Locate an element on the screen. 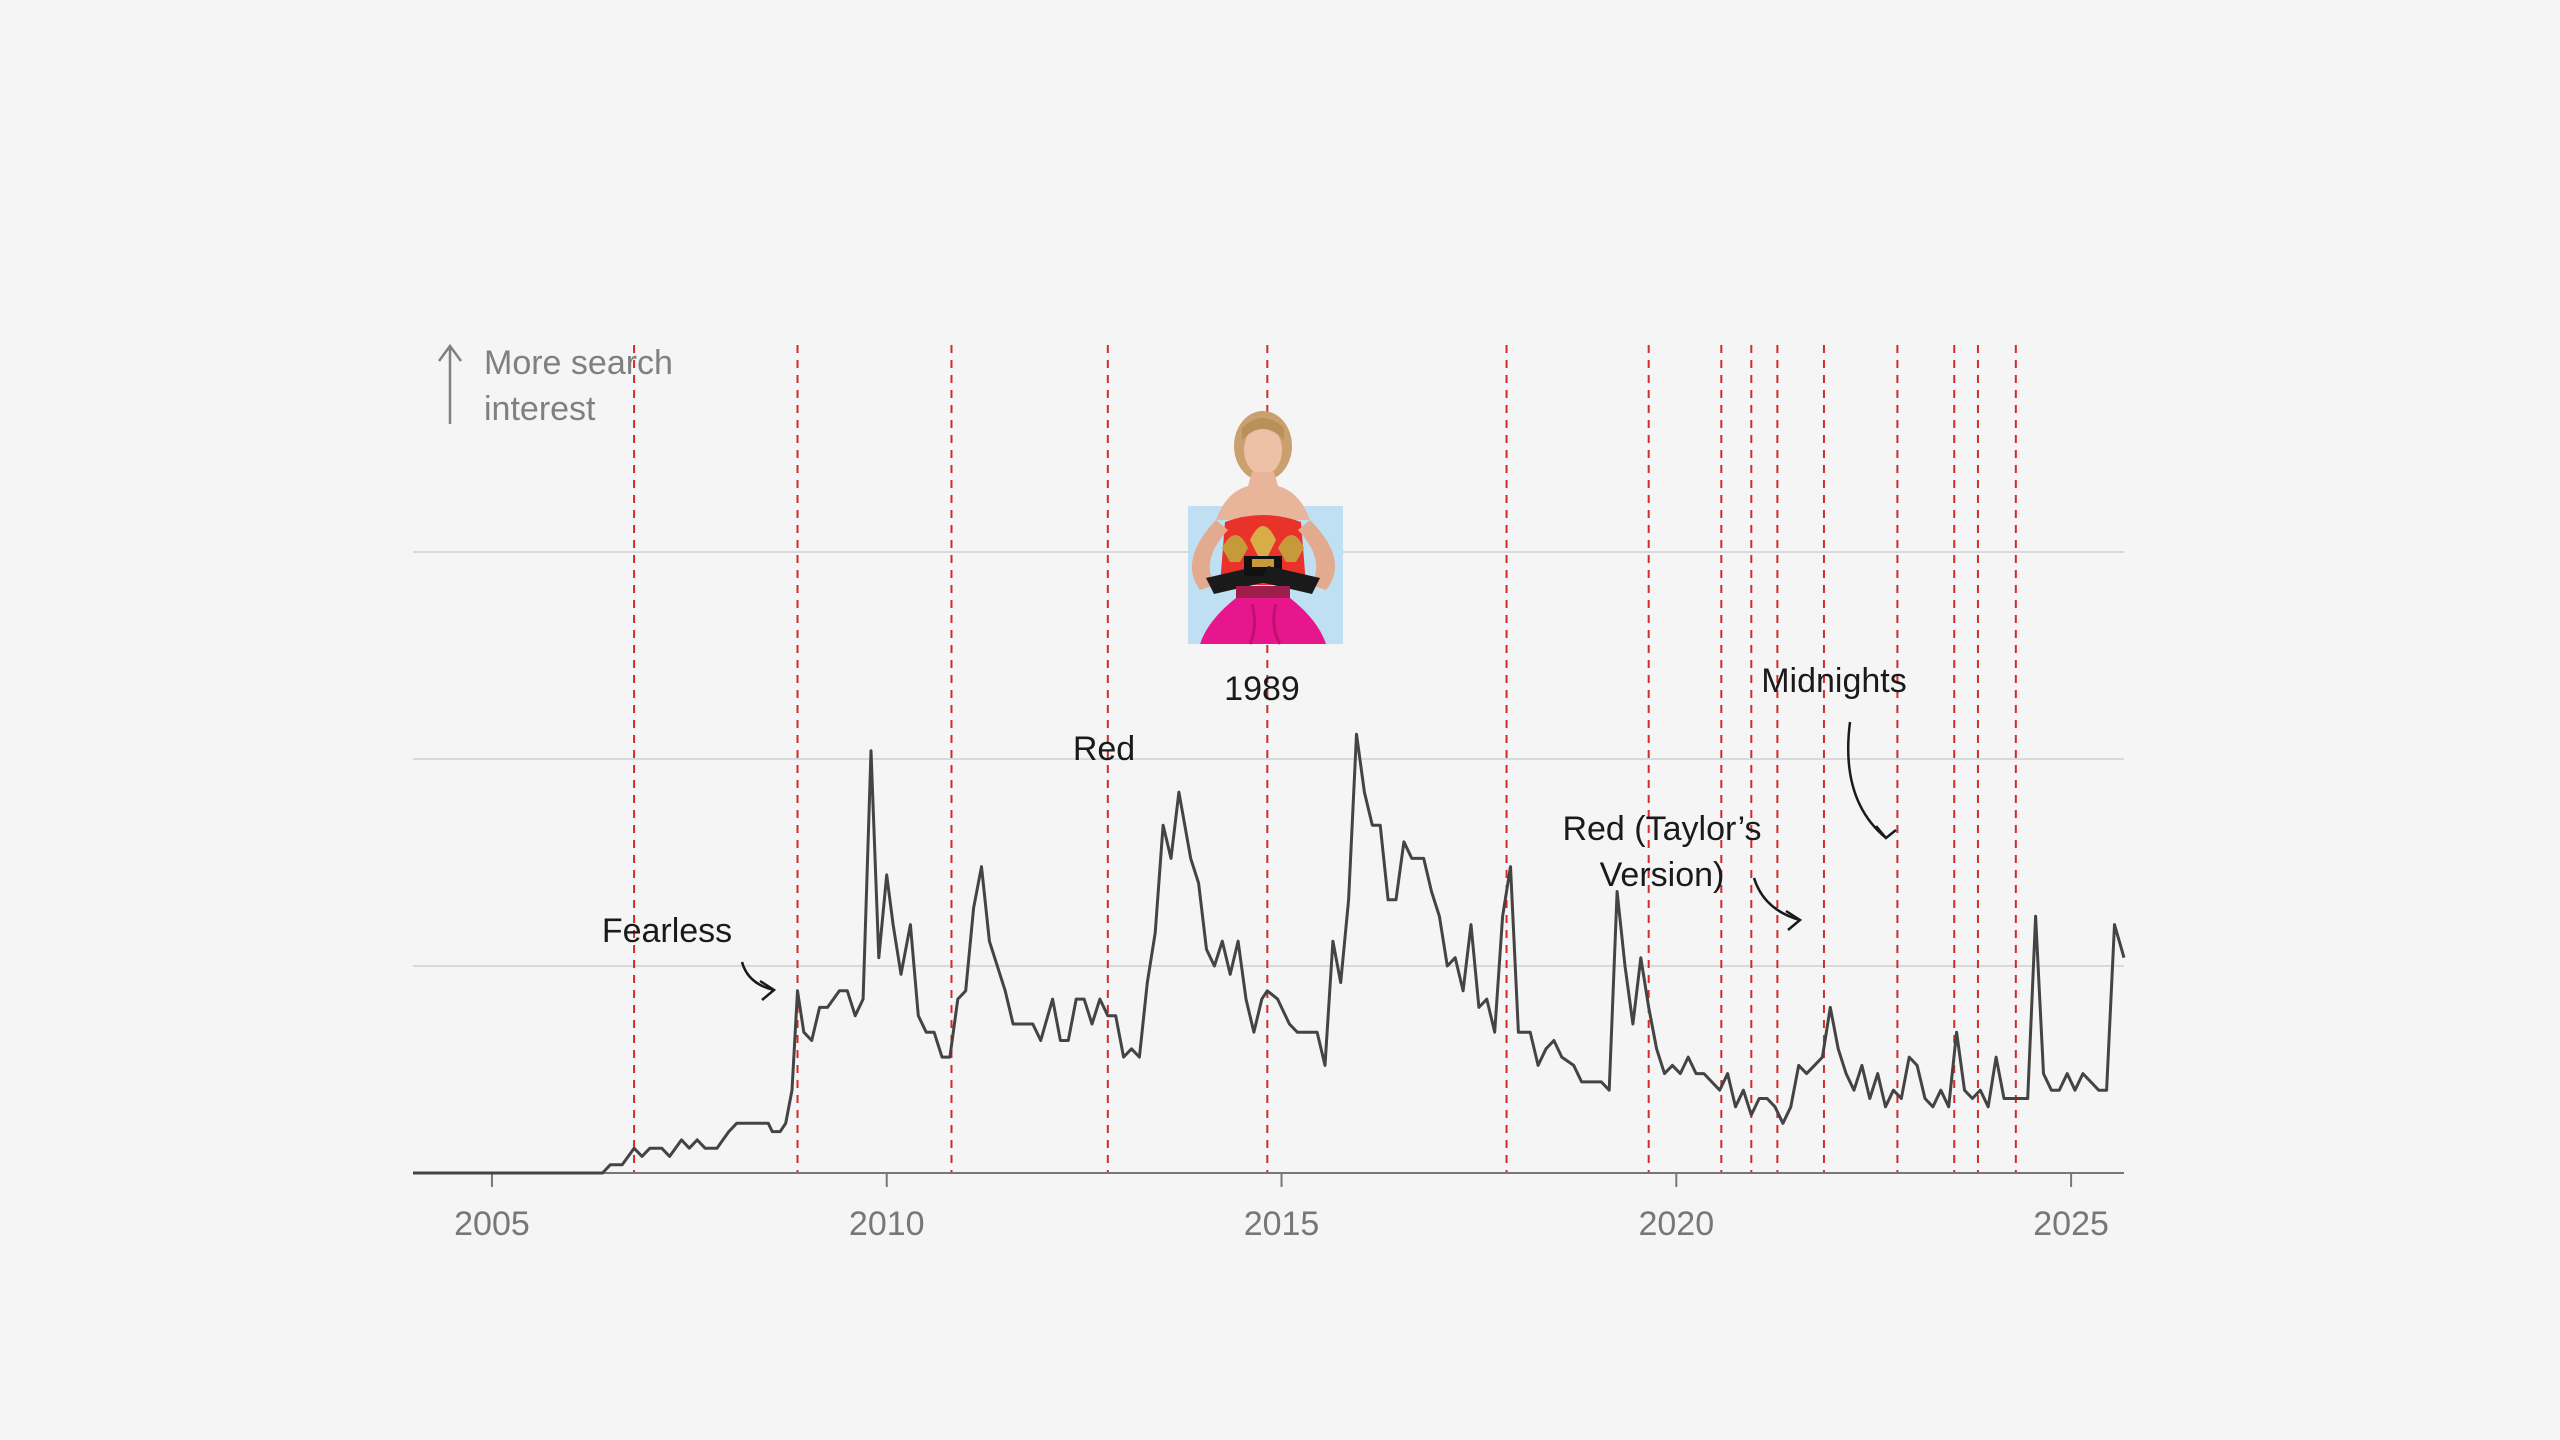 This screenshot has width=2560, height=1440. x-tick-label-2025: 2025 is located at coordinates (2071, 1224).